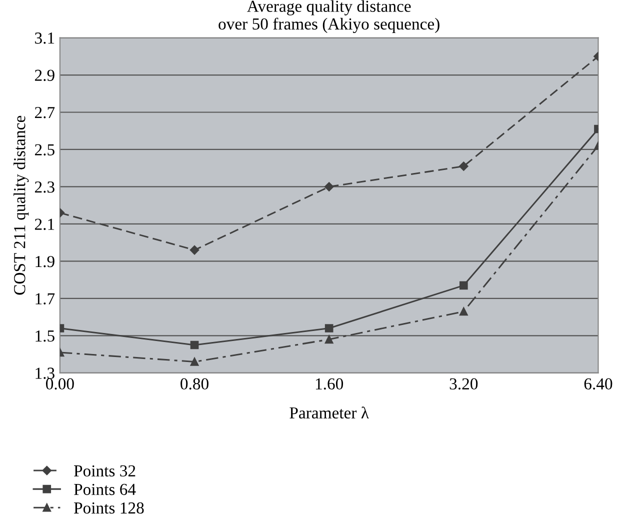 The height and width of the screenshot is (532, 618). What do you see at coordinates (464, 384) in the screenshot?
I see `x-tick-label: 3.20` at bounding box center [464, 384].